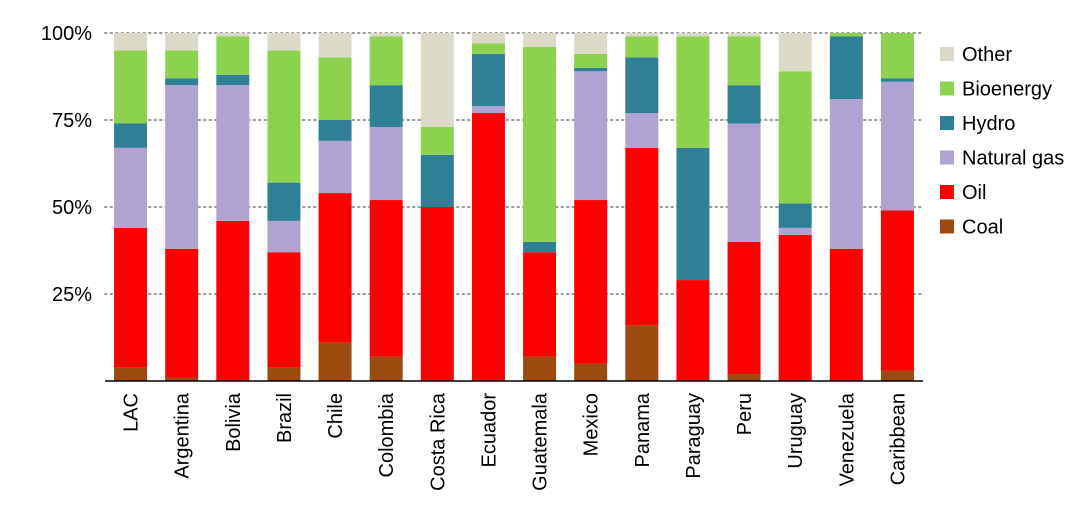 The height and width of the screenshot is (517, 1087). Describe the element at coordinates (234, 422) in the screenshot. I see `x-tick-label: Bolivia` at that location.